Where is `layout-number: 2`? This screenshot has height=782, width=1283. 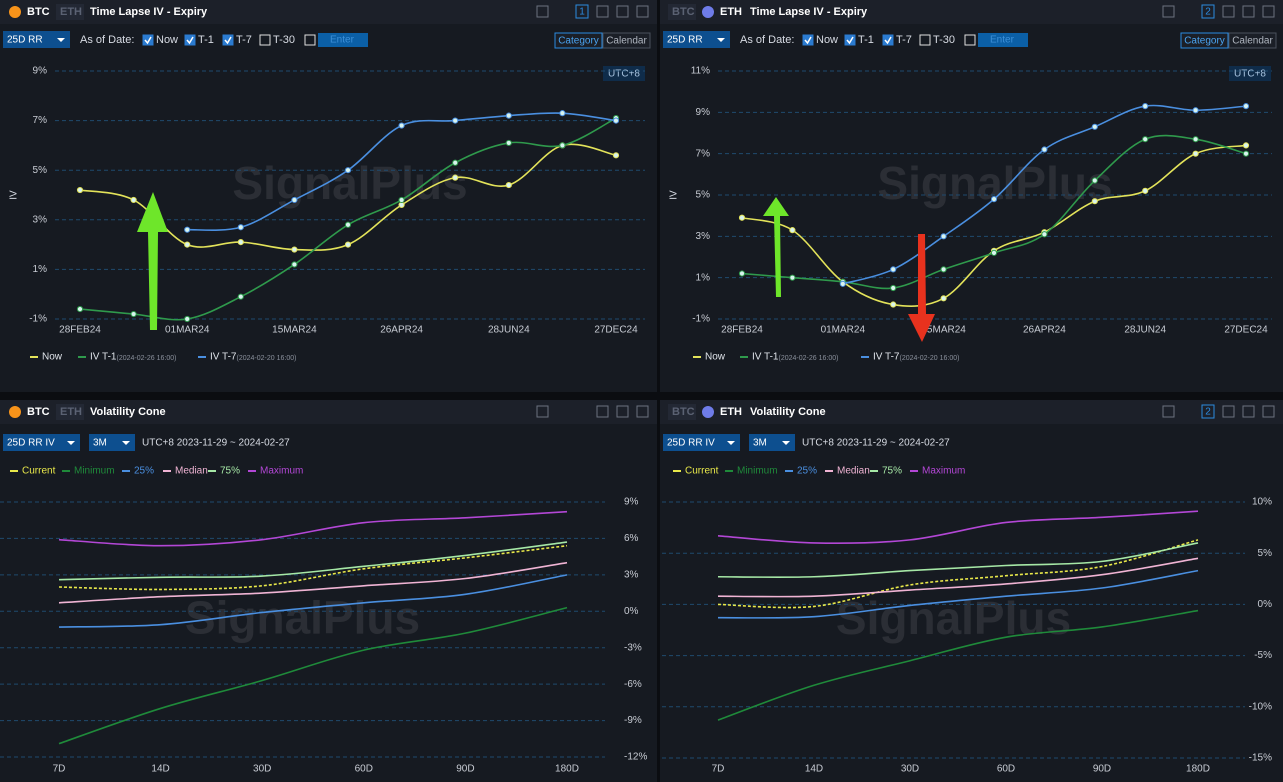 layout-number: 2 is located at coordinates (1208, 12).